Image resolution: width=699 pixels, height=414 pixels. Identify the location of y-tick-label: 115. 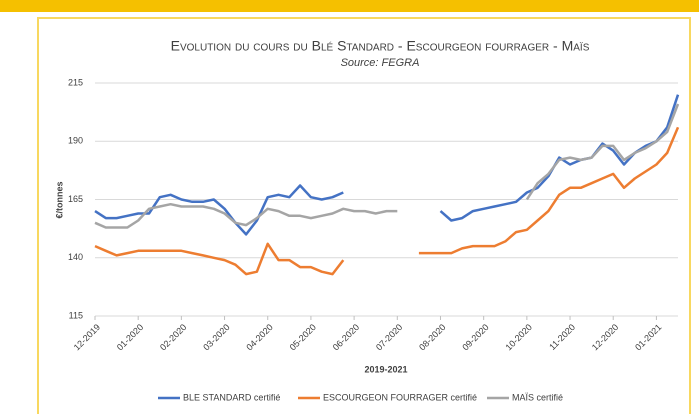
(76, 315).